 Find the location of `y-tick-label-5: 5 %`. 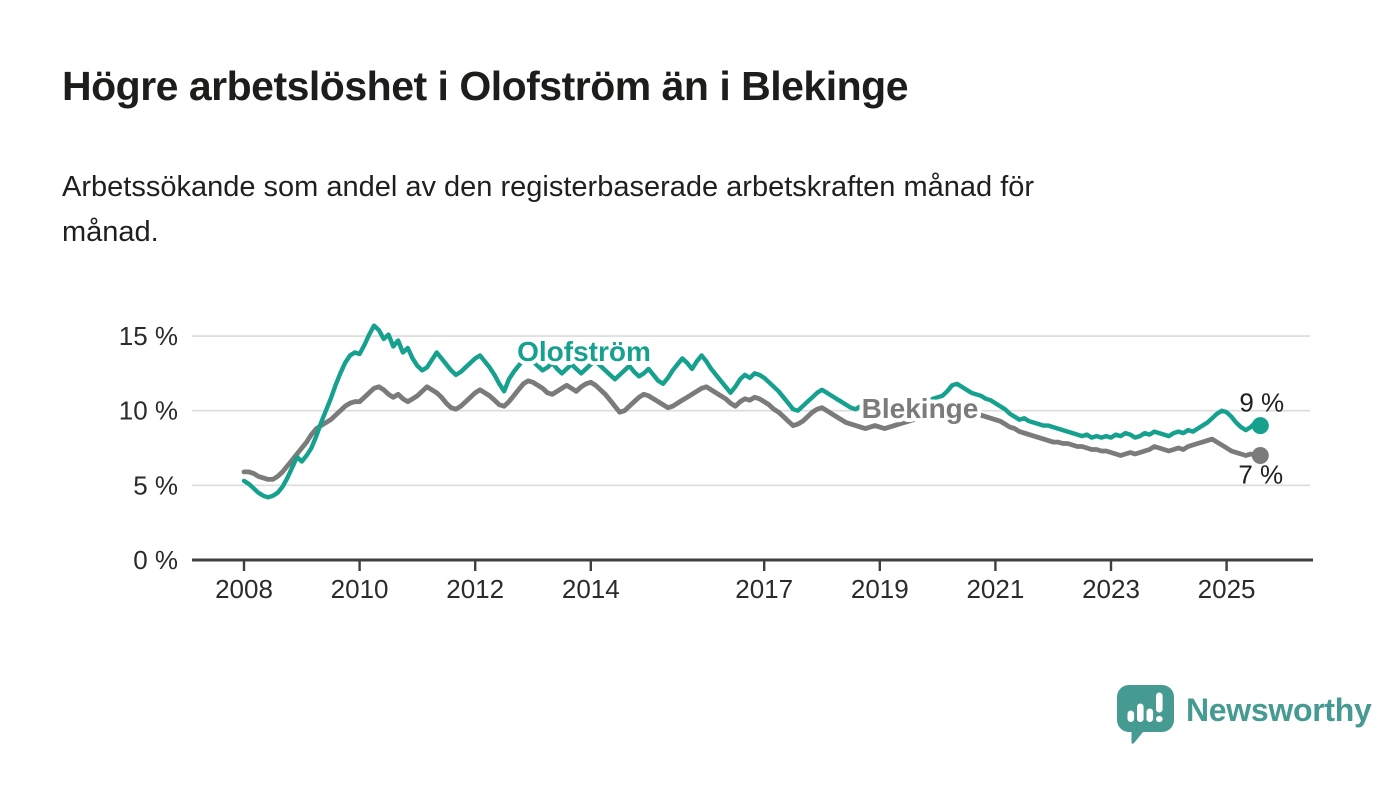

y-tick-label-5: 5 % is located at coordinates (155, 485).